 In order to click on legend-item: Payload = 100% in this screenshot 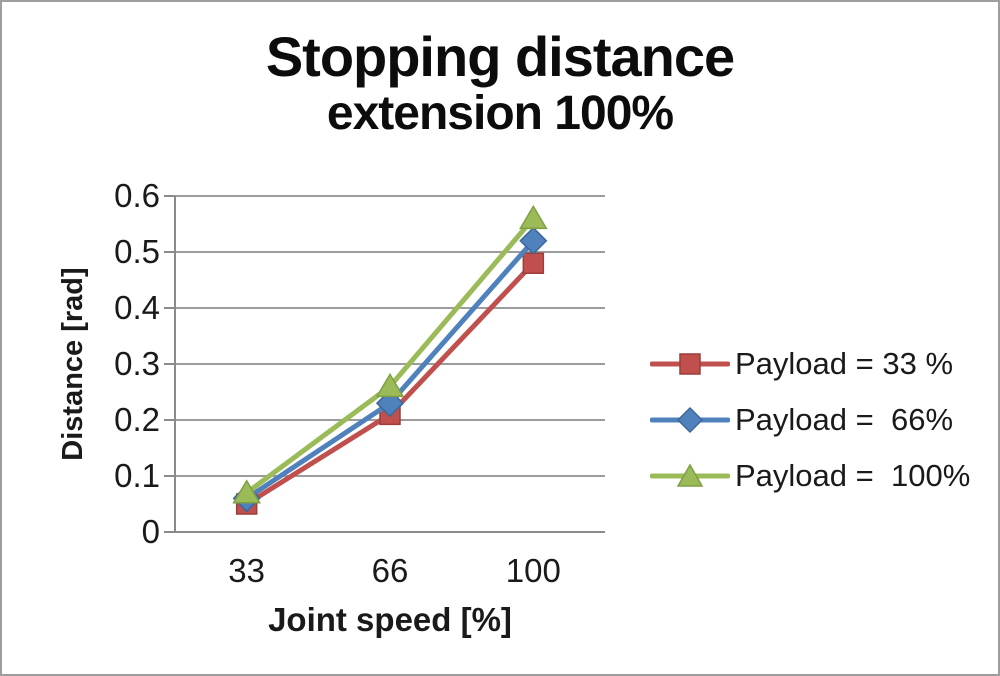, I will do `click(810, 476)`.